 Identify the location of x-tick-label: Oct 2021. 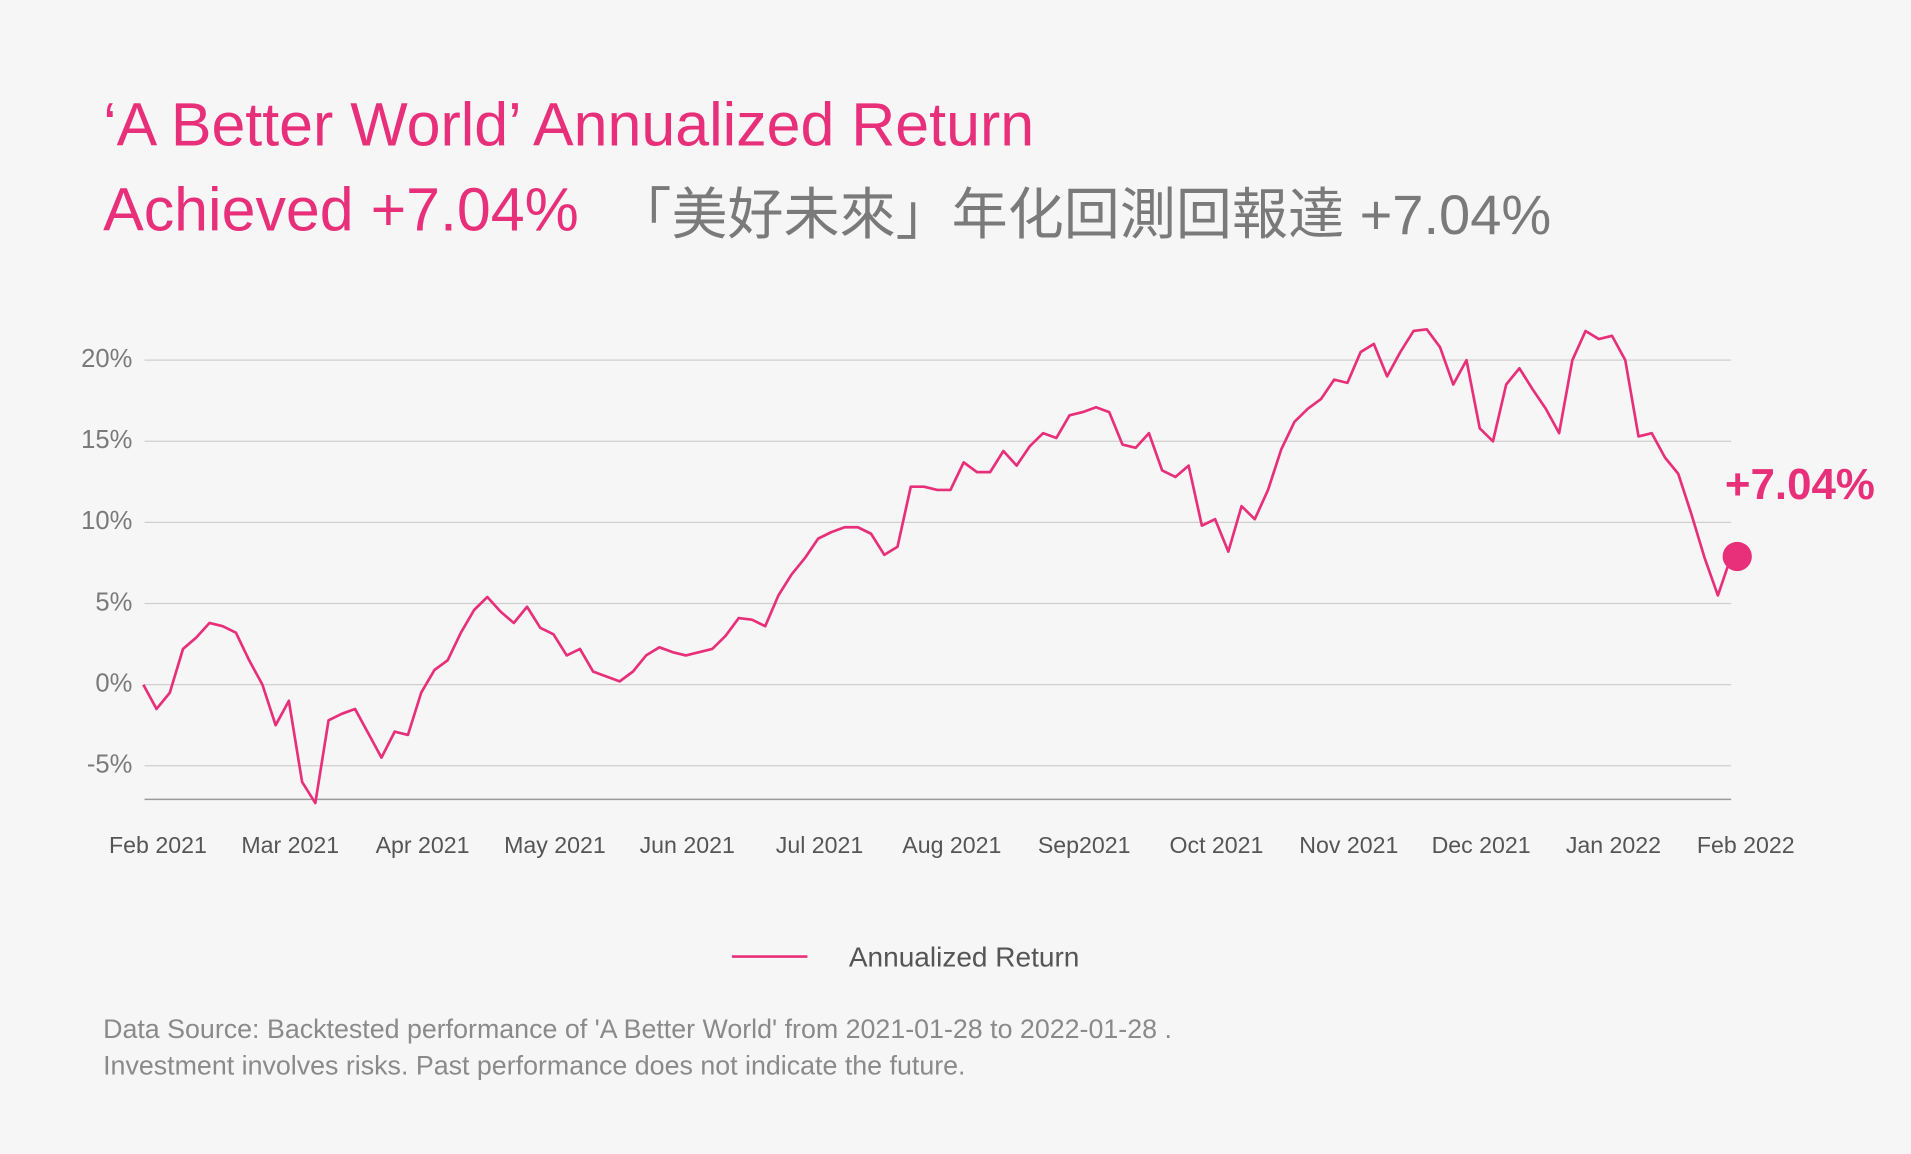
(1217, 845).